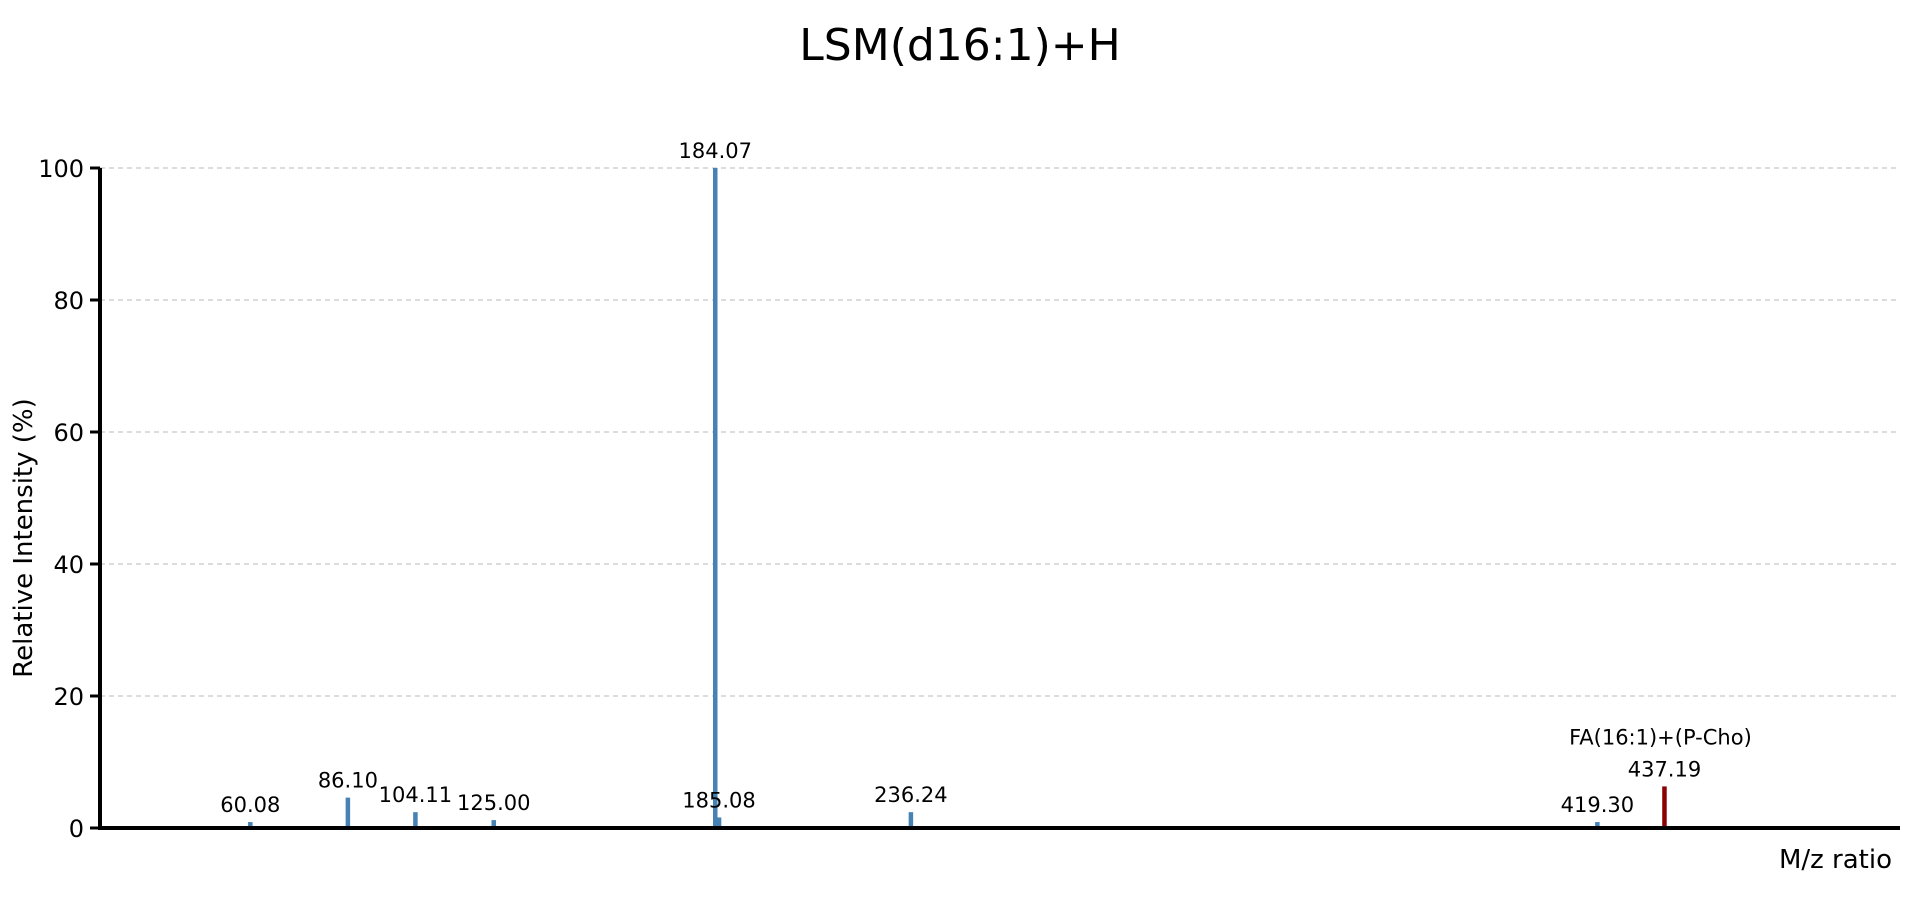  Describe the element at coordinates (1660, 737) in the screenshot. I see `peak-annotation: FA(16:1)+(P-Cho)` at that location.